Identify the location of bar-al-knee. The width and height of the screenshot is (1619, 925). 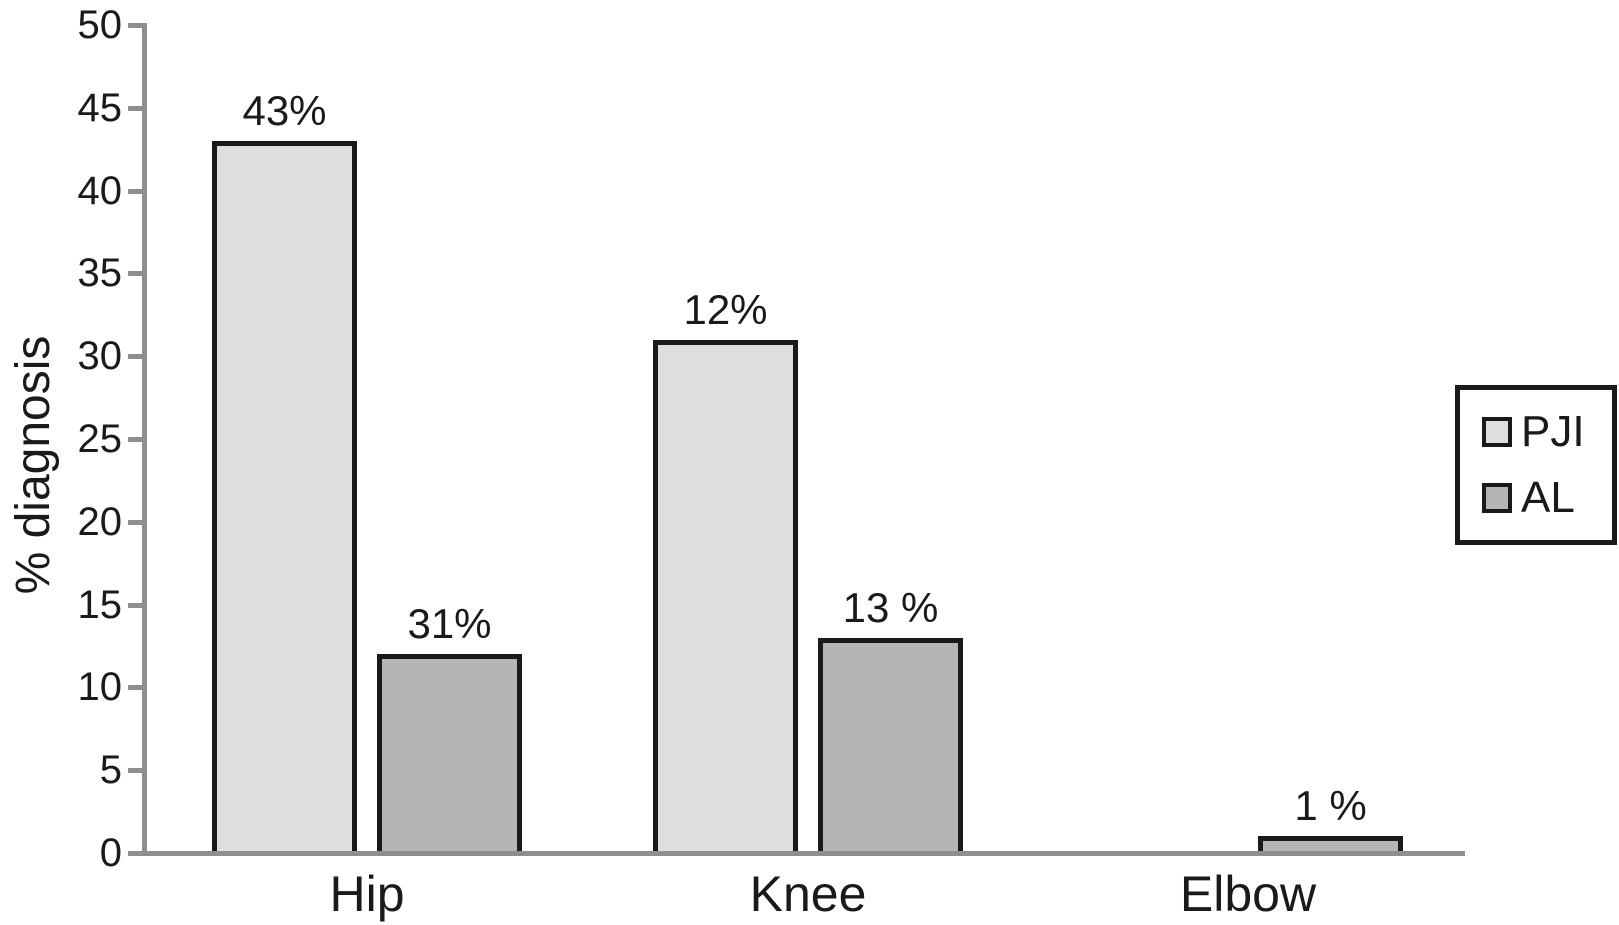
(890, 745).